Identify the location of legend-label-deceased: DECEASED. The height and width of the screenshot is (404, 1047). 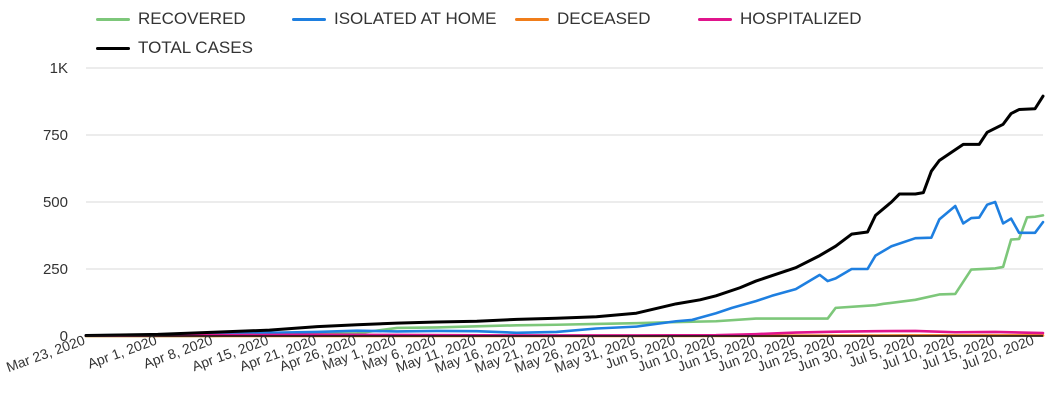
(604, 18).